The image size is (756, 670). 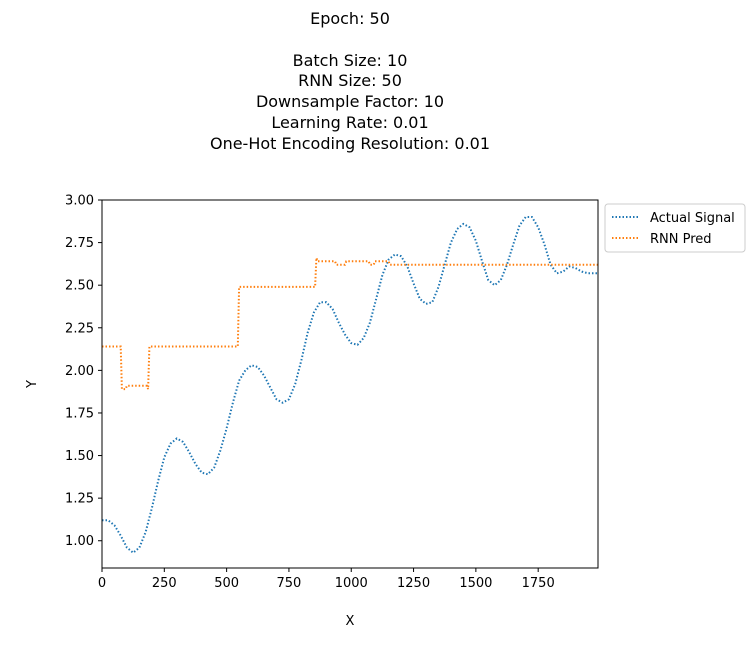 I want to click on x-tick-label: 1500, so click(x=475, y=583).